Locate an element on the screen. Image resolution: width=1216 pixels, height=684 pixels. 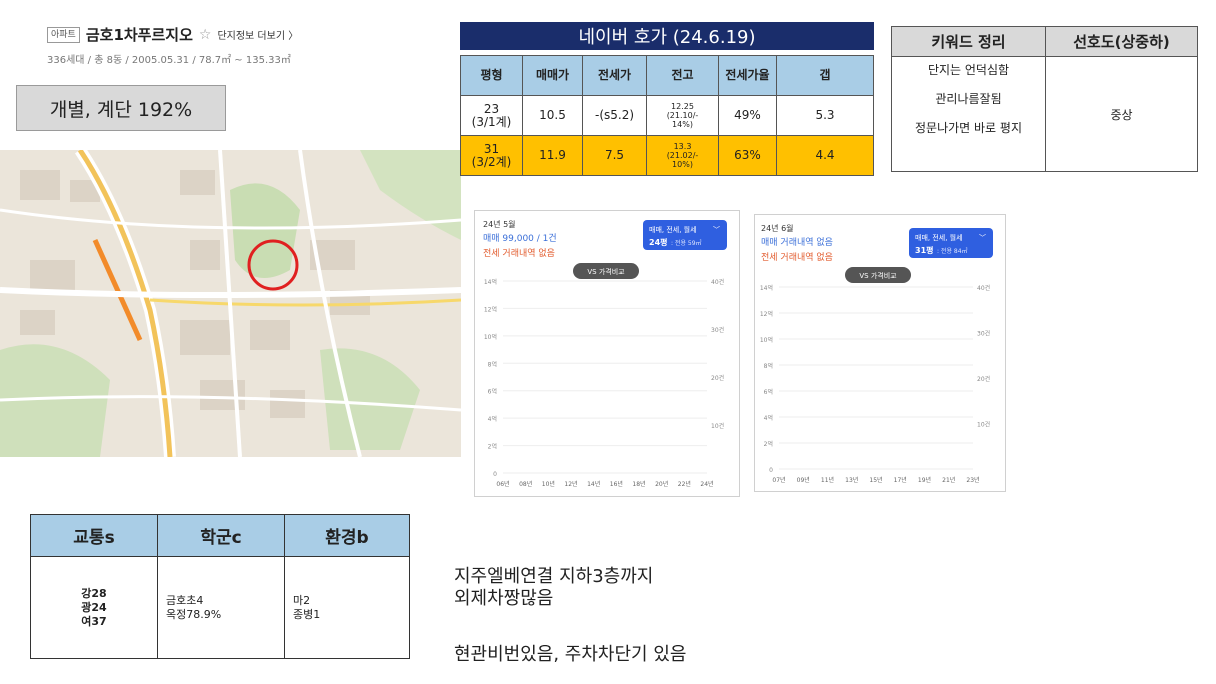
keyword-header: 키워드 정리 is located at coordinates (968, 41).